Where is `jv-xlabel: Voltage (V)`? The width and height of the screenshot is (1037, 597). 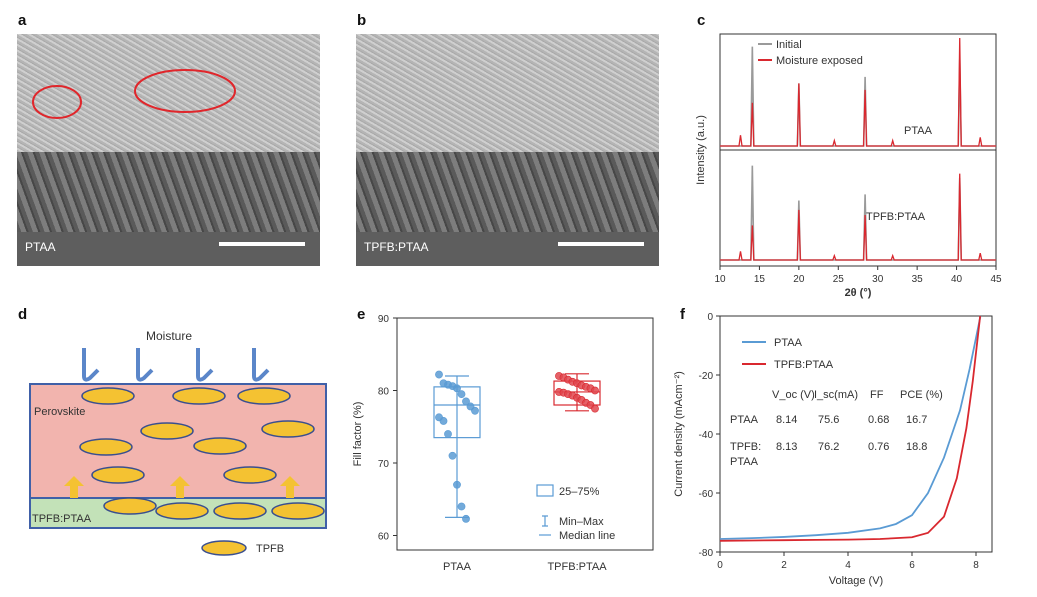 jv-xlabel: Voltage (V) is located at coordinates (856, 581).